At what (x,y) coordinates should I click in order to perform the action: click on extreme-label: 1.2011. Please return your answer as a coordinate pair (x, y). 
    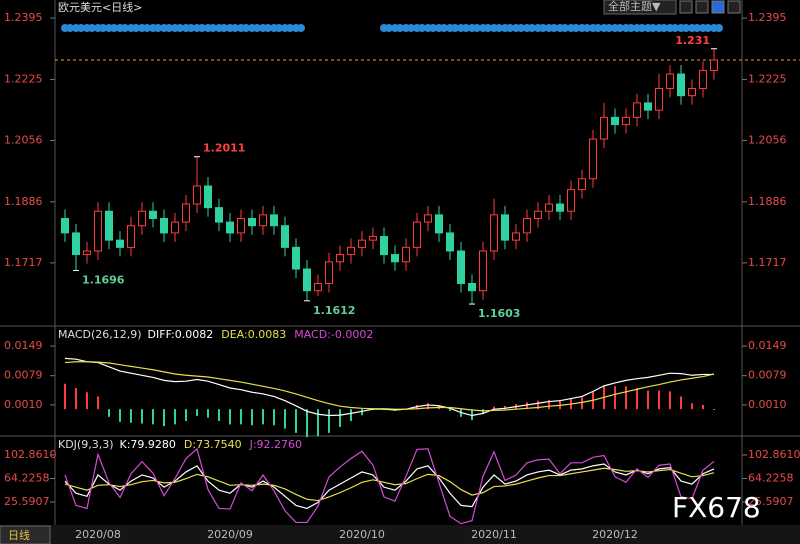
    Looking at the image, I should click on (224, 148).